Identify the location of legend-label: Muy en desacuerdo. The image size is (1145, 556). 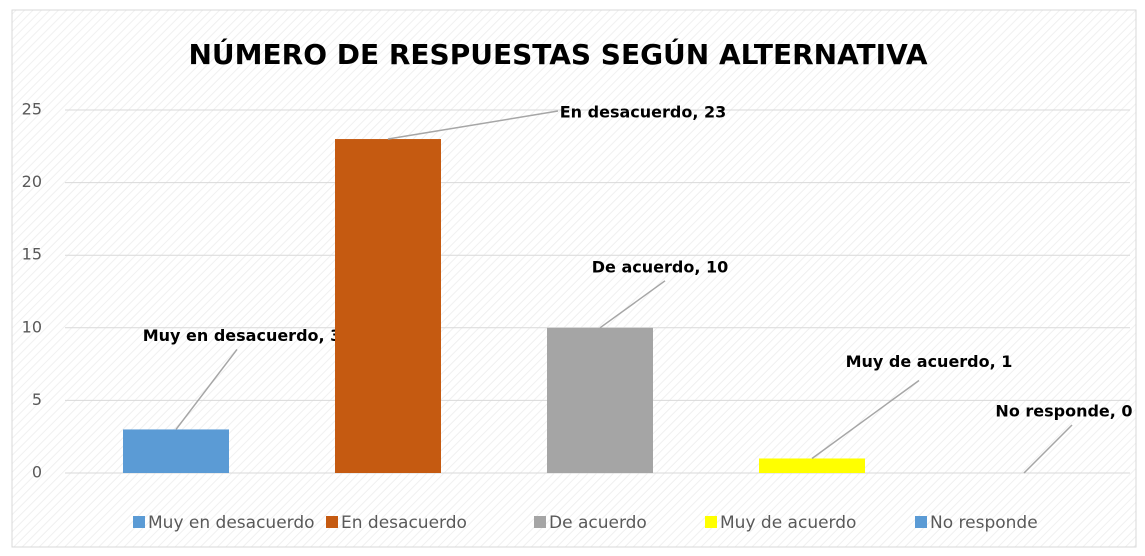
(231, 523).